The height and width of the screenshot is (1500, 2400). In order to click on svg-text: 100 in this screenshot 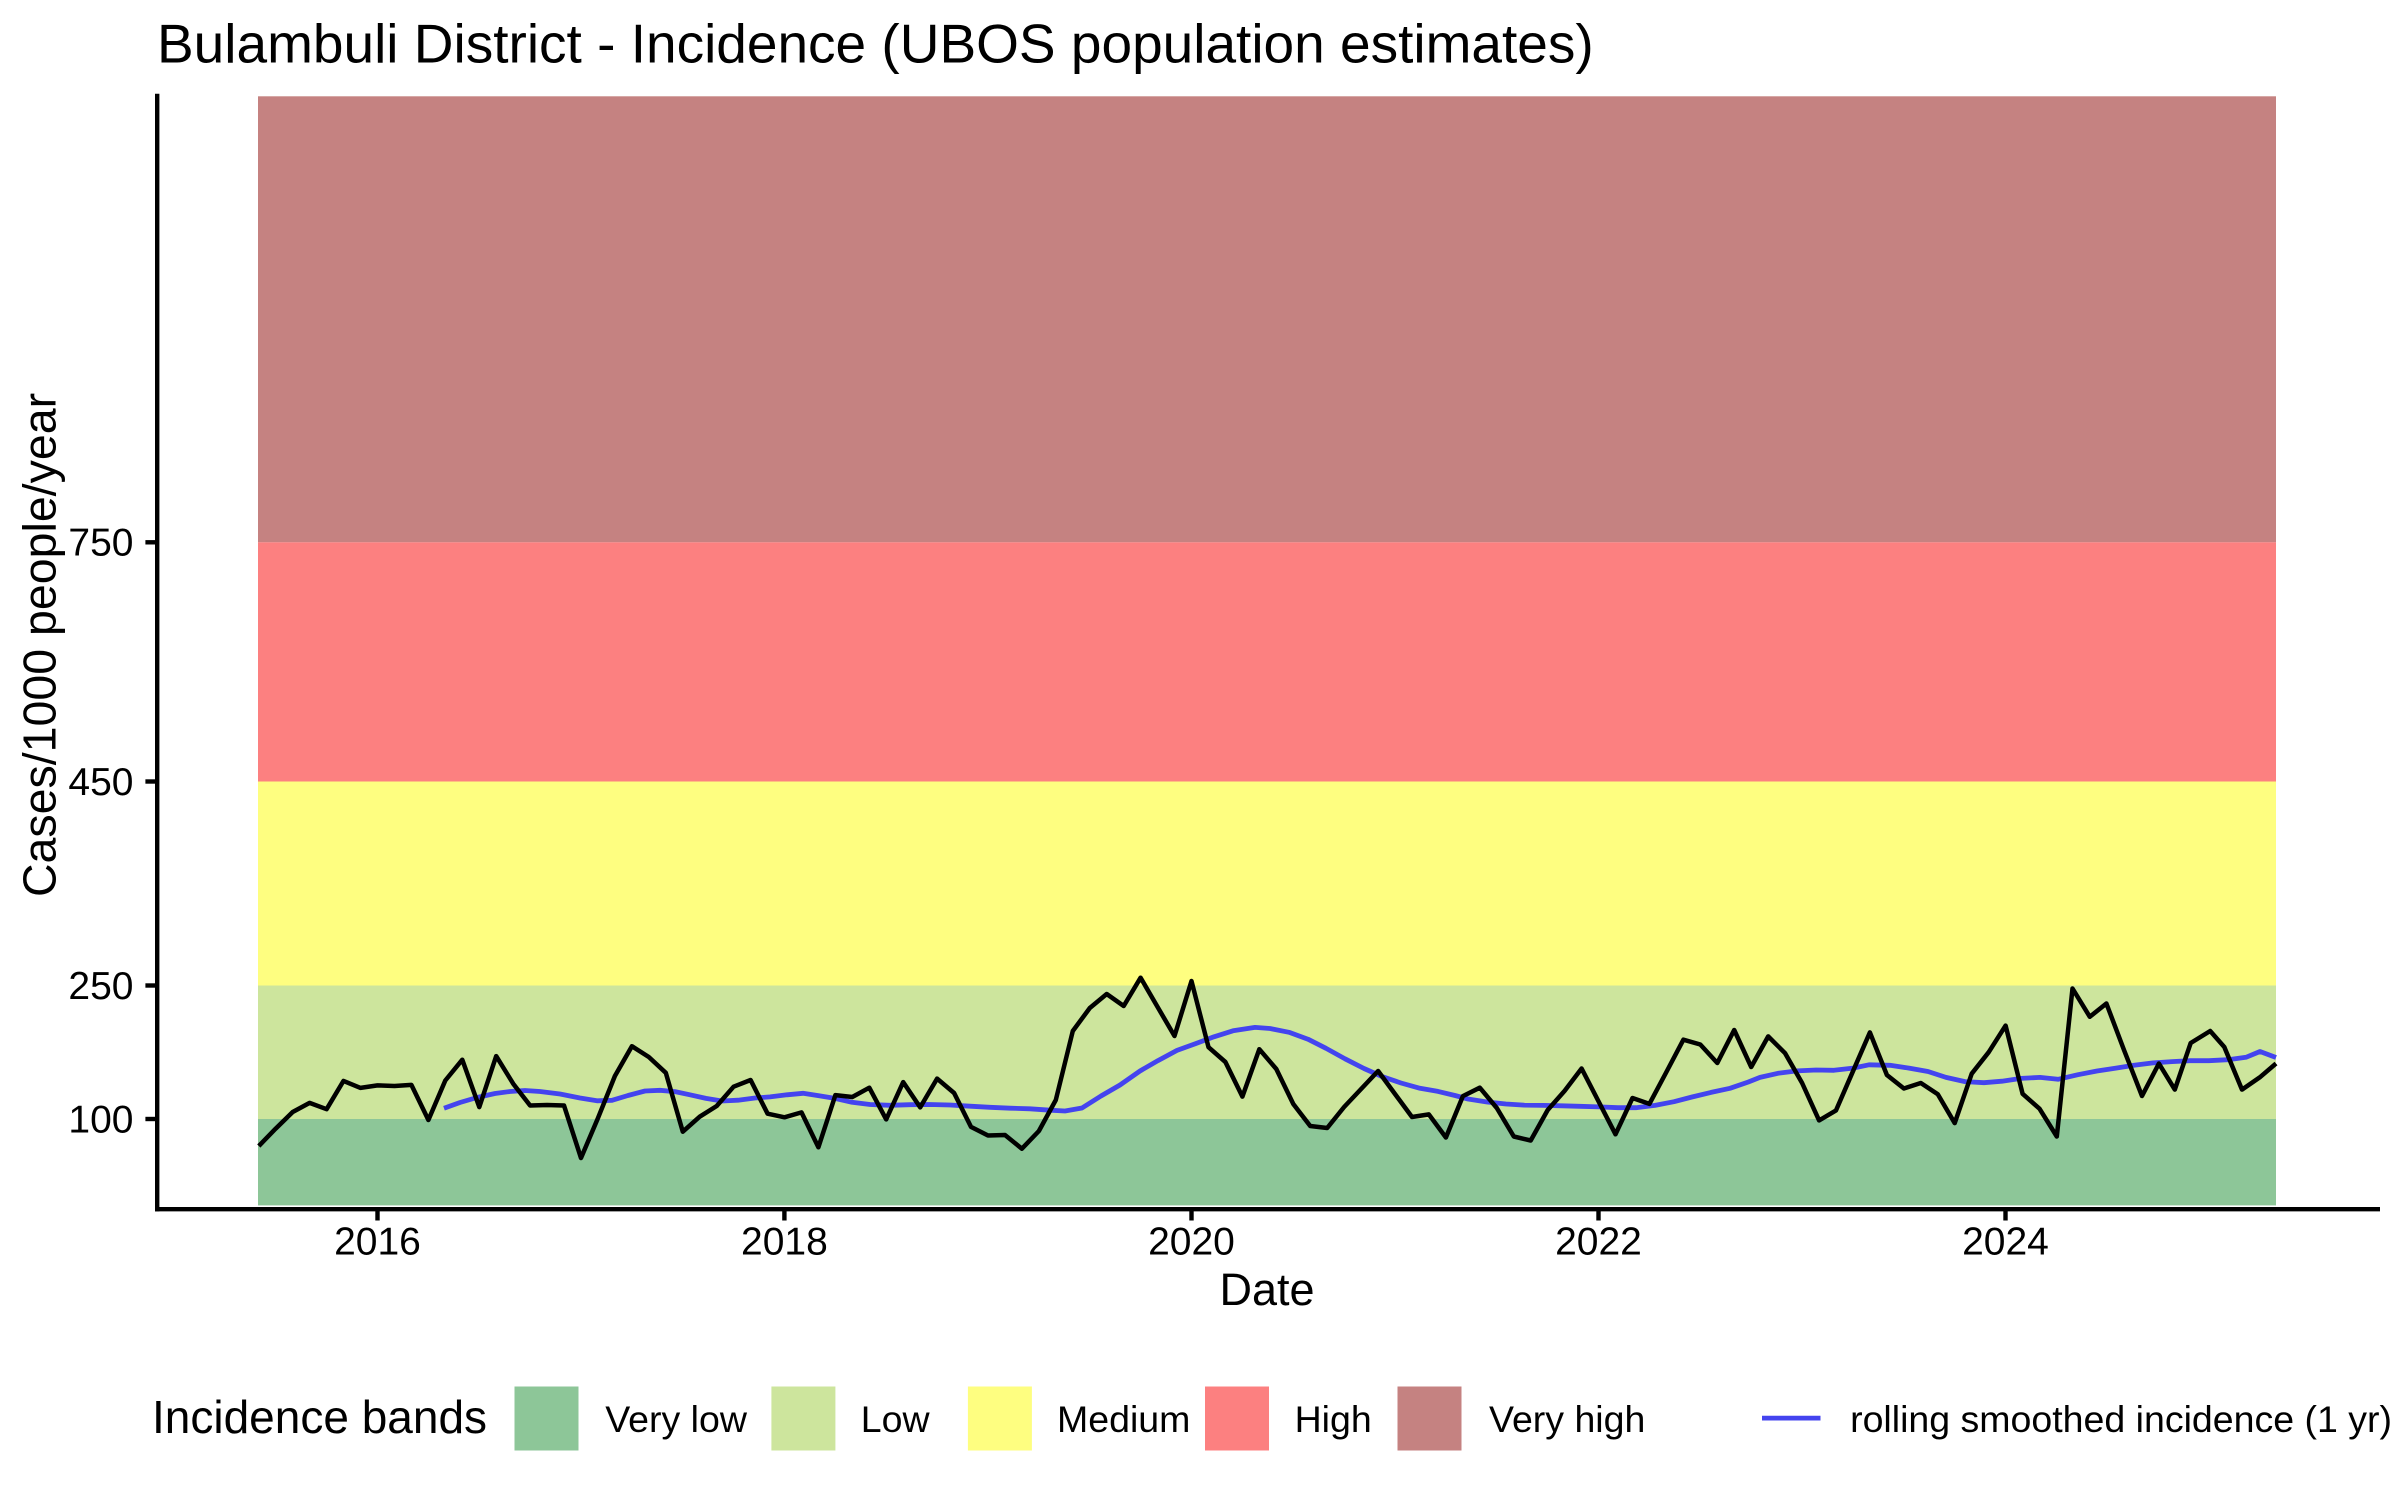, I will do `click(100, 1119)`.